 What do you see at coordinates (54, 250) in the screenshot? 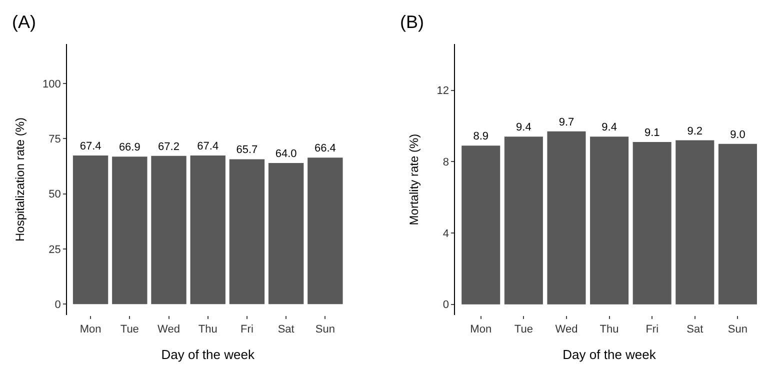
I see `y-tick-label: 25` at bounding box center [54, 250].